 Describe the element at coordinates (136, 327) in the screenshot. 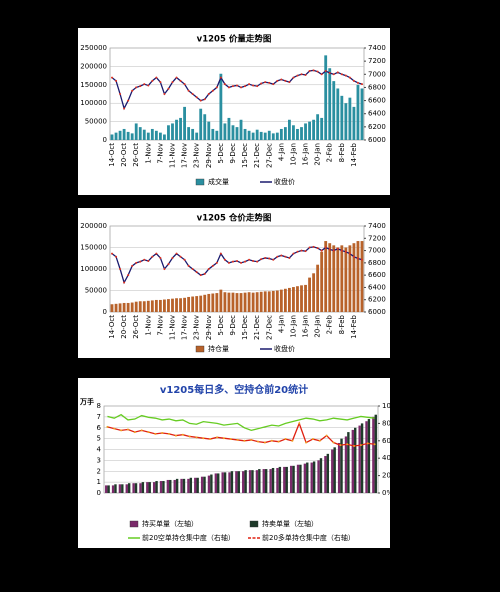

I see `x-tick-label: 26-Oct` at that location.